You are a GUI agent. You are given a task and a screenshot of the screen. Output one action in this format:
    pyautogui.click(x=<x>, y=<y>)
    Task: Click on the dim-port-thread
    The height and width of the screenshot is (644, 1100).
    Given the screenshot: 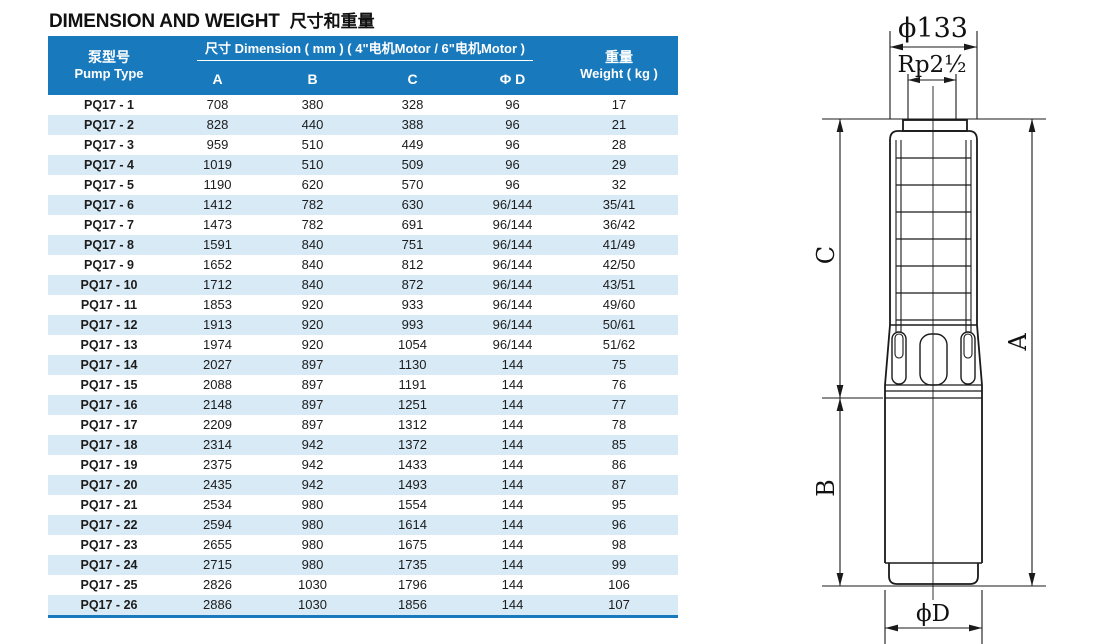 What is the action you would take?
    pyautogui.click(x=932, y=96)
    